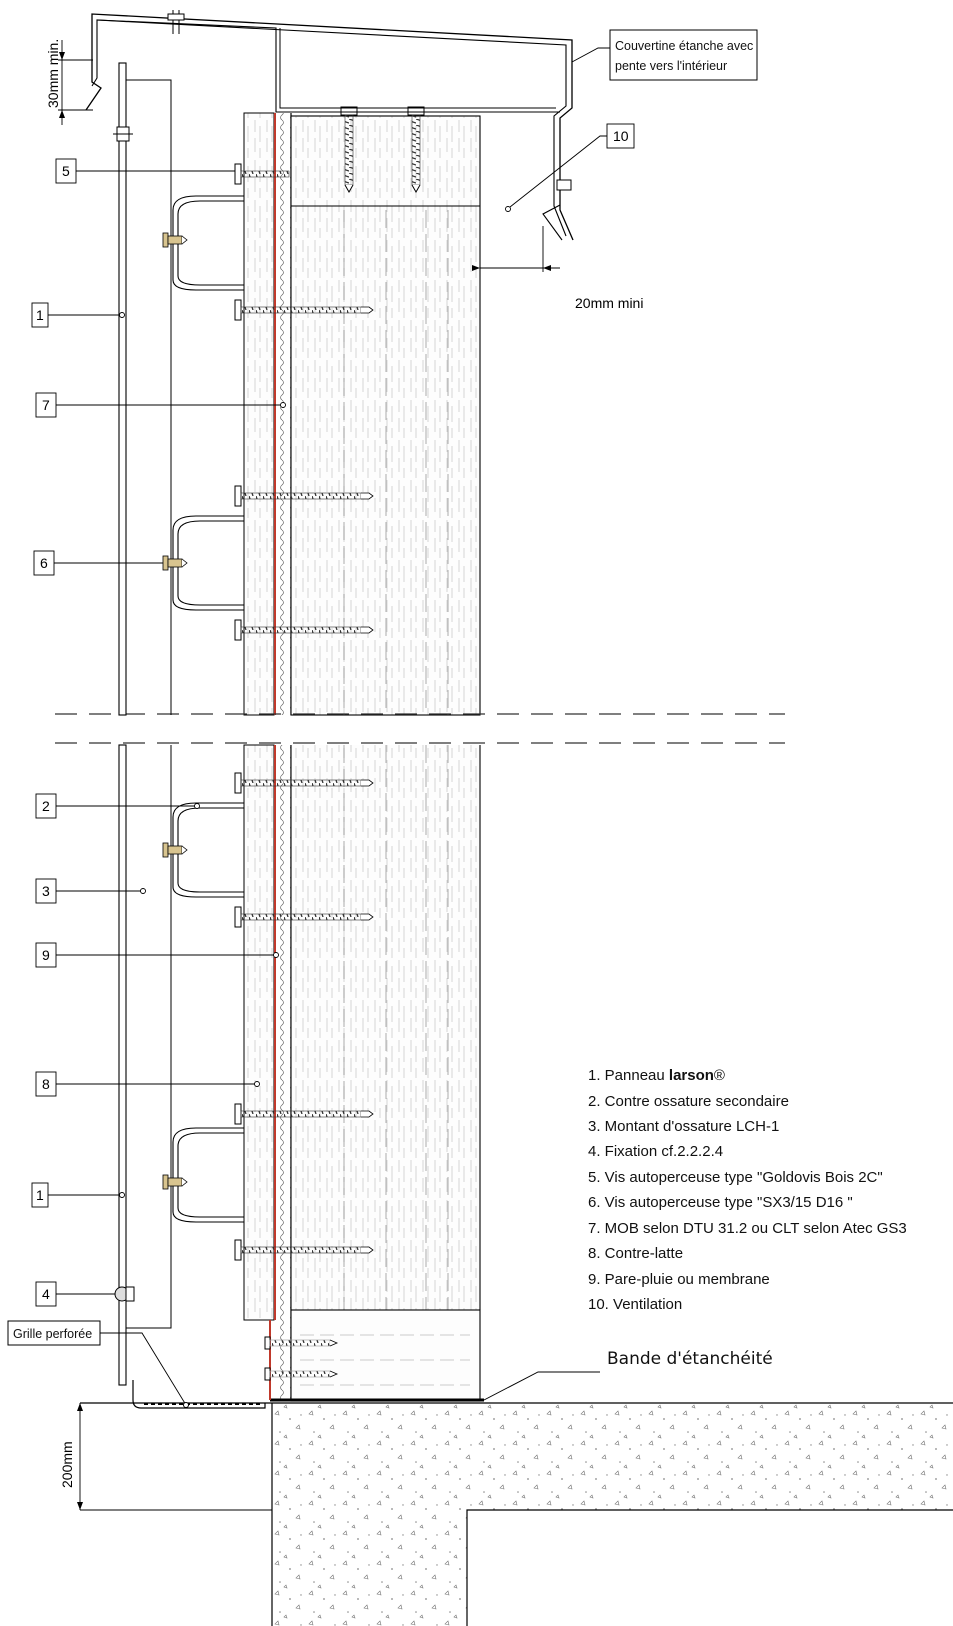  I want to click on sx3-screws, so click(175, 711).